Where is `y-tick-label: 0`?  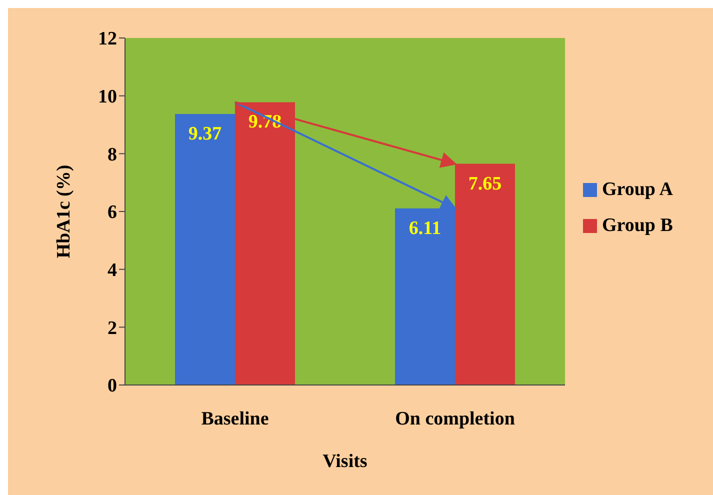
y-tick-label: 0 is located at coordinates (112, 386).